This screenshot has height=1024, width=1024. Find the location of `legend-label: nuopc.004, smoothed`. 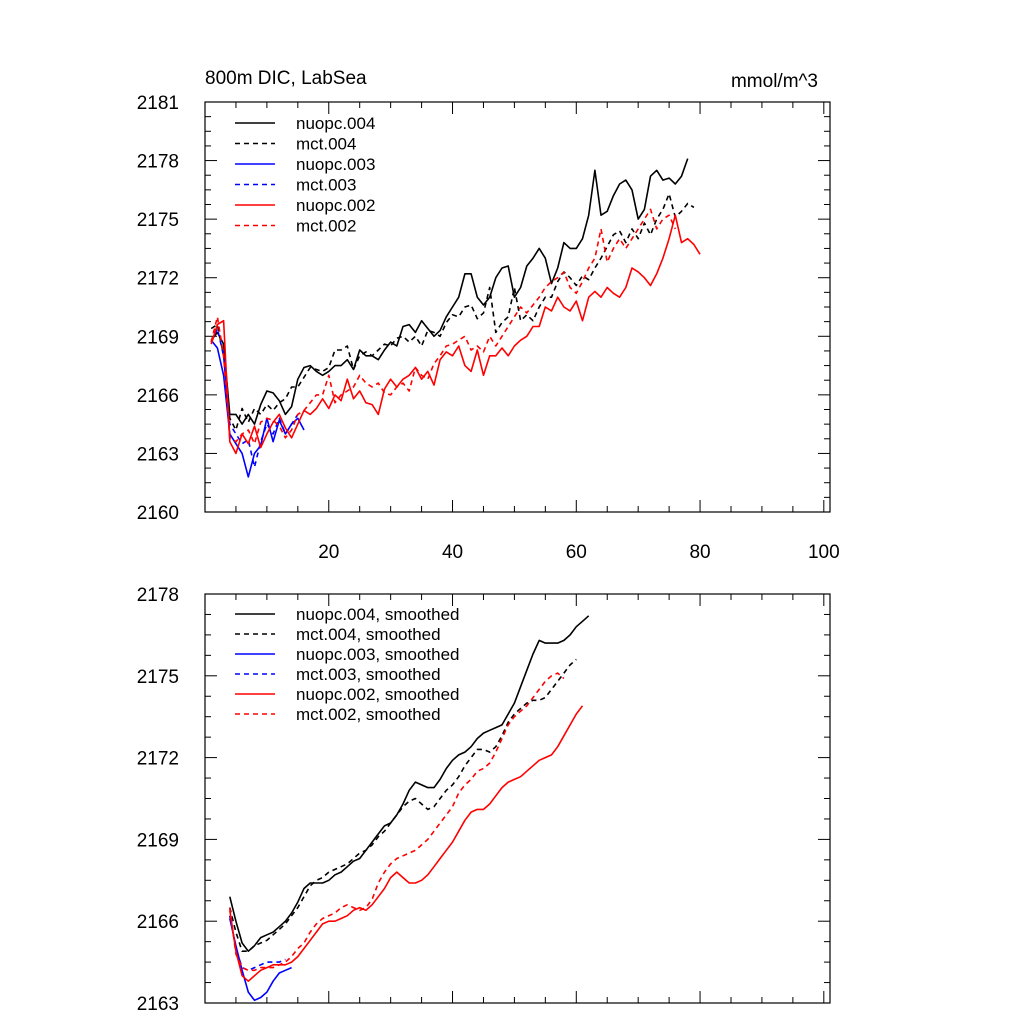

legend-label: nuopc.004, smoothed is located at coordinates (378, 614).